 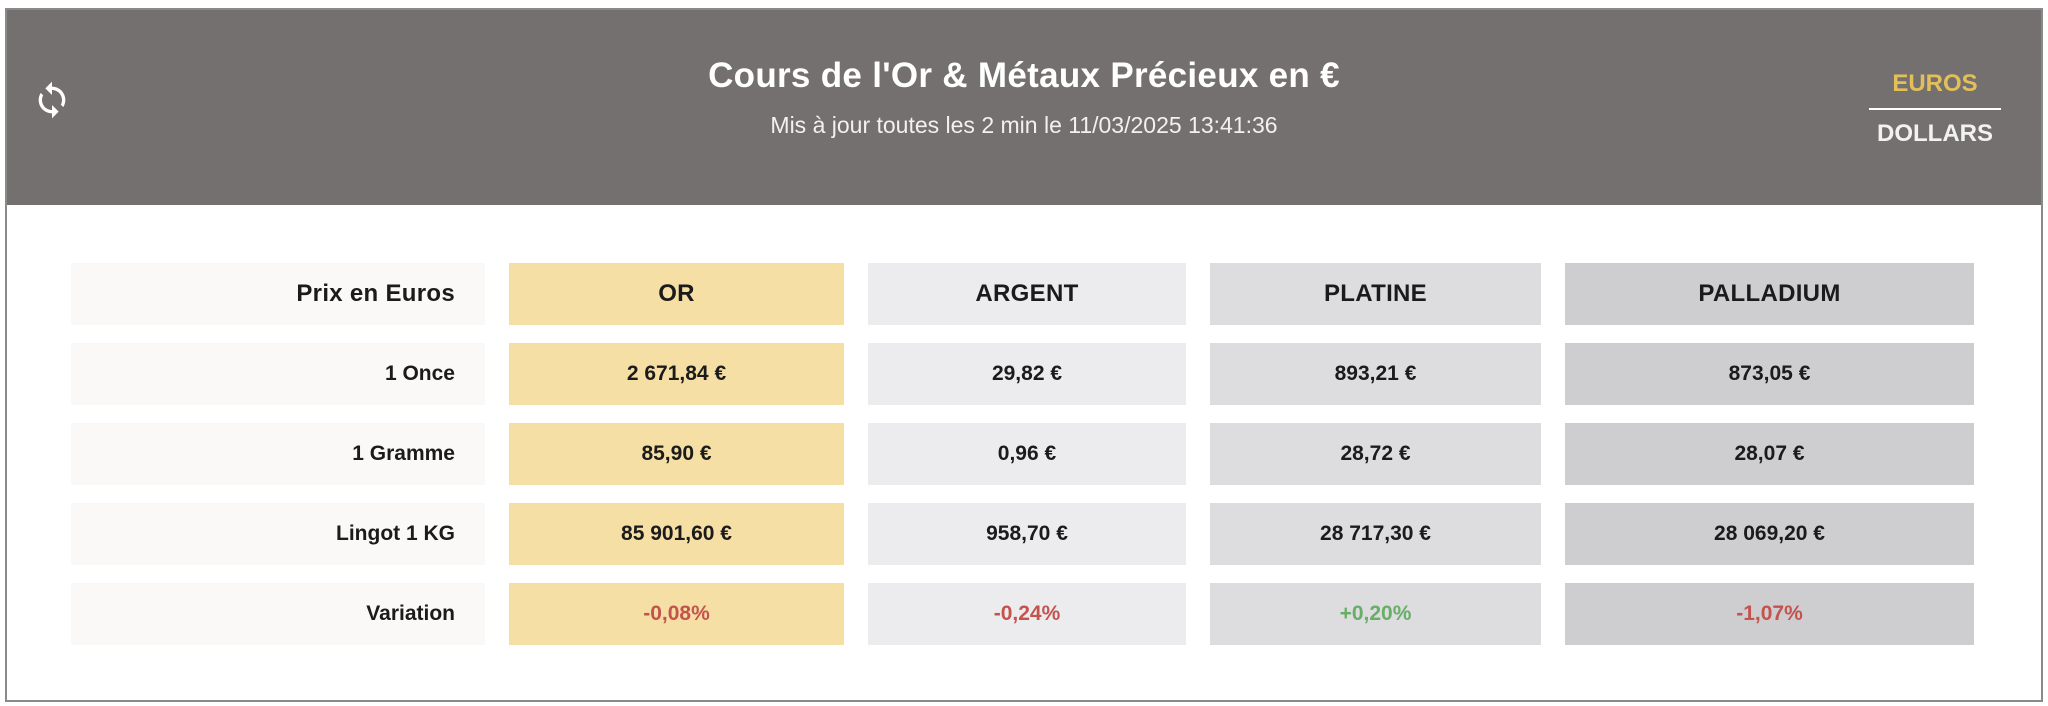 I want to click on currency-option-euros: EUROS, so click(x=1935, y=83).